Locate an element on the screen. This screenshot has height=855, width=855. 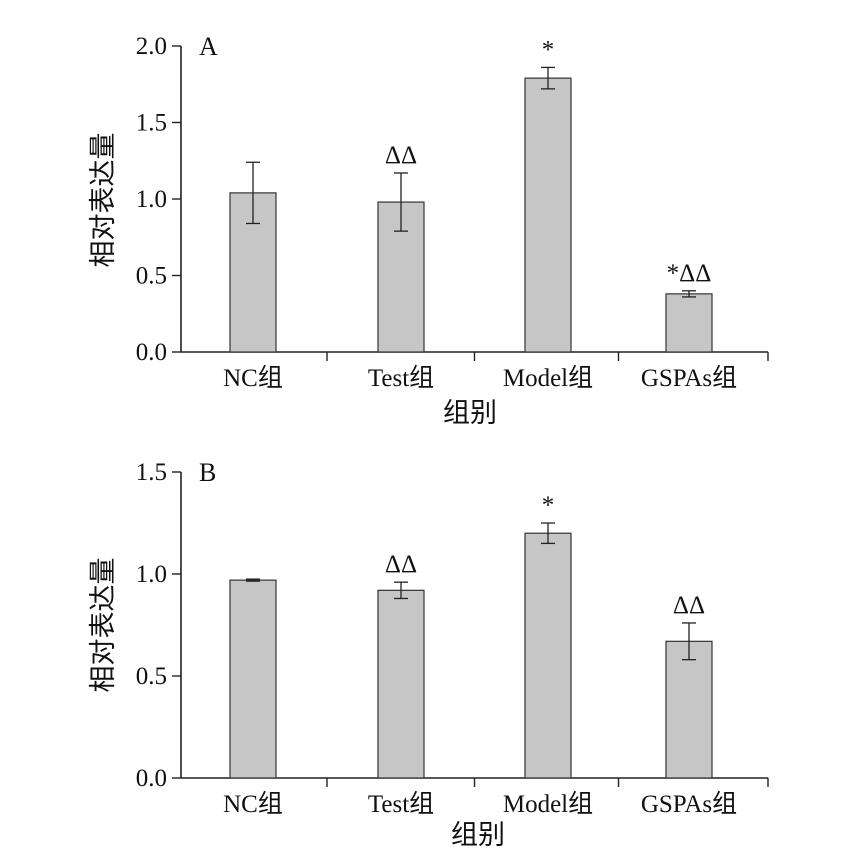
panel-a-y-tick-label: 0.0 is located at coordinates (151, 352).